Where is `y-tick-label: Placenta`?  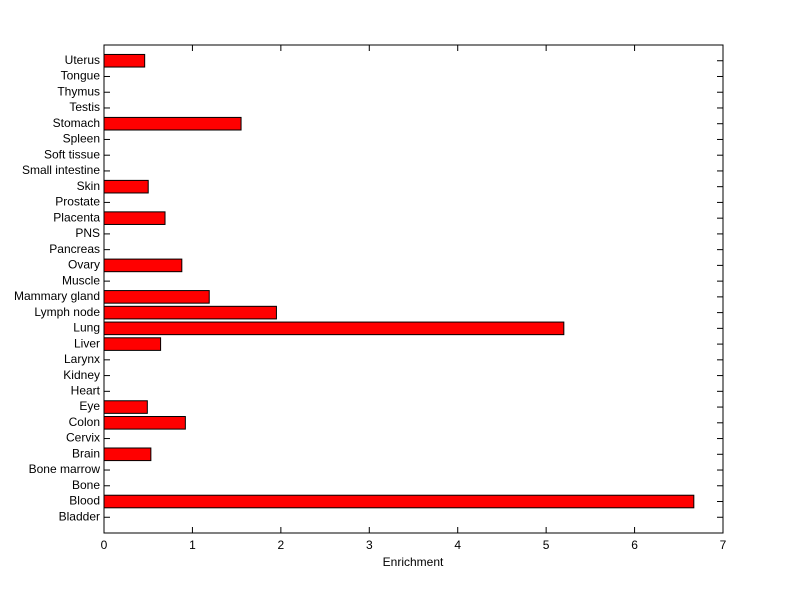 y-tick-label: Placenta is located at coordinates (76, 217).